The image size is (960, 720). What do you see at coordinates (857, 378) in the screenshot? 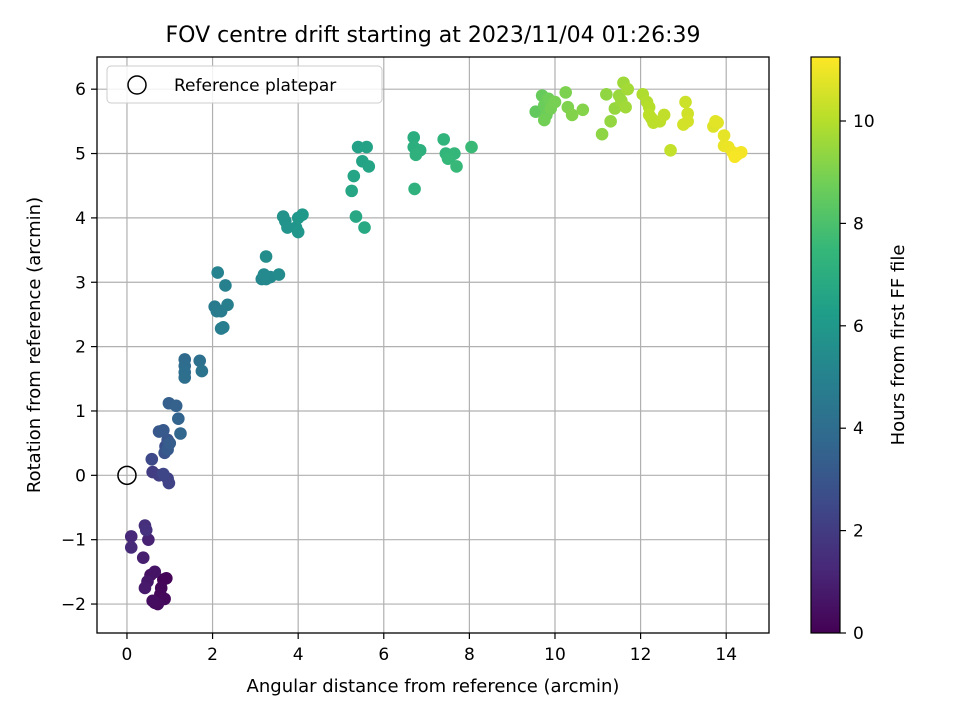
I see `colorbar-ticks: 0 2 4 6 8 10` at bounding box center [857, 378].